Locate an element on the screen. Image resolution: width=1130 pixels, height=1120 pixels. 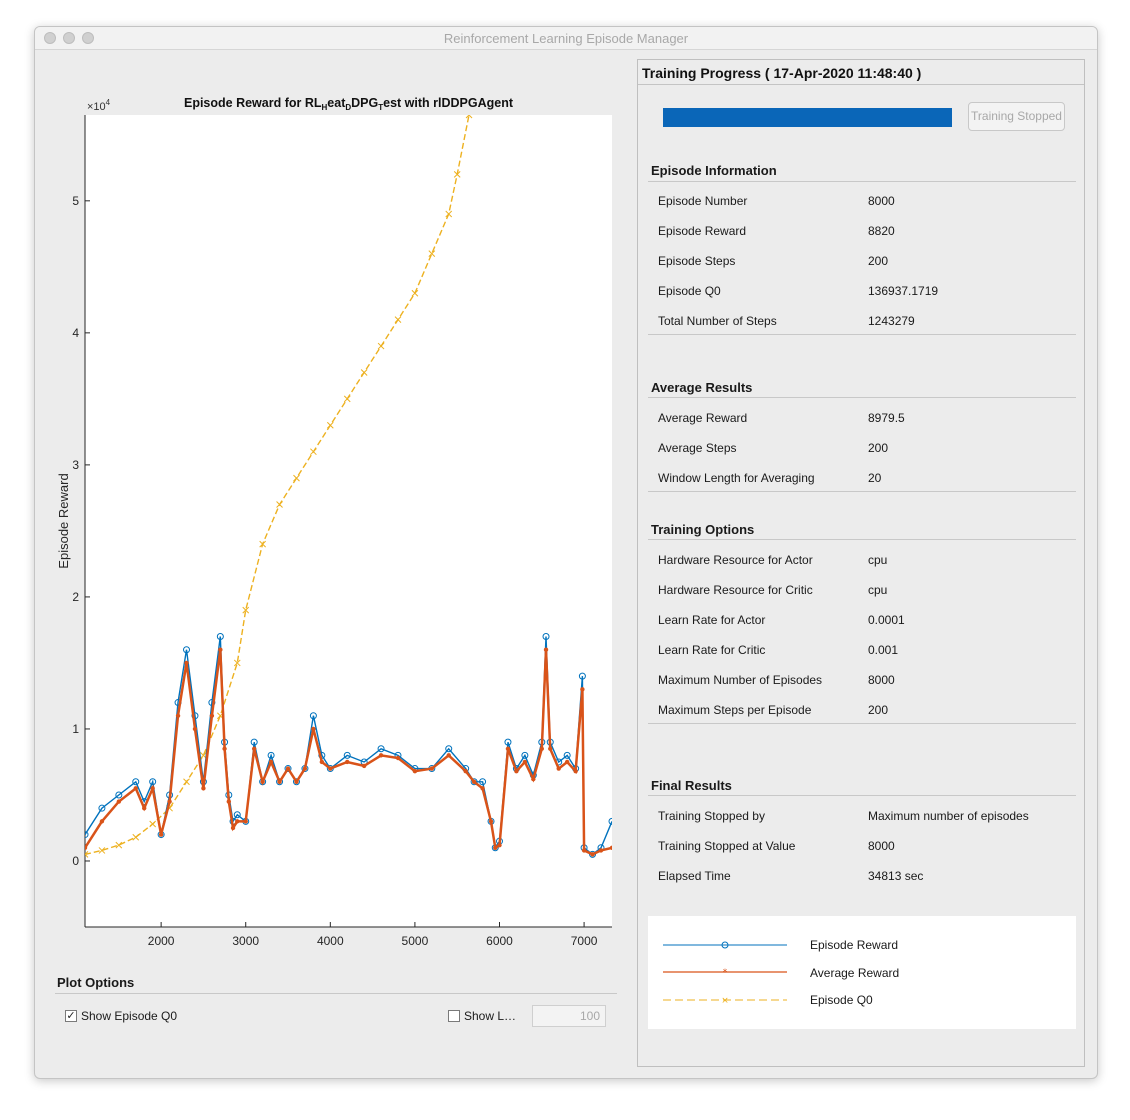
window-length-value: 20 is located at coordinates (875, 478).